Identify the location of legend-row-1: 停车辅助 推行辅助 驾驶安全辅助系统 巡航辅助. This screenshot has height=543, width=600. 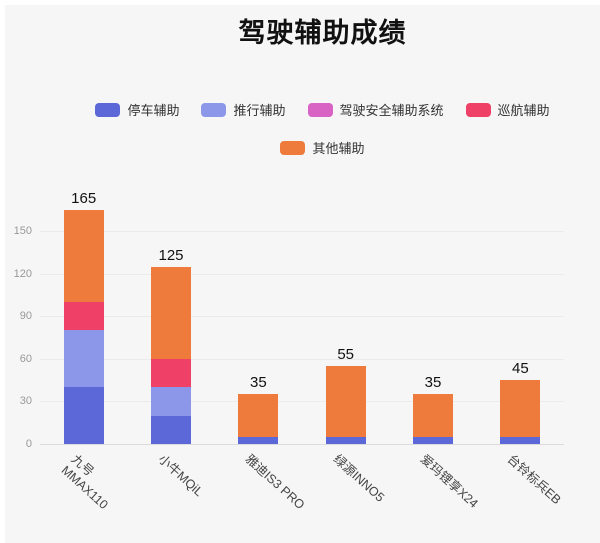
(322, 109).